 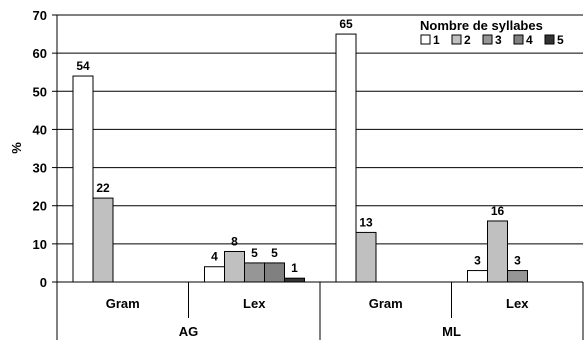 I want to click on data-label: 4, so click(x=214, y=257).